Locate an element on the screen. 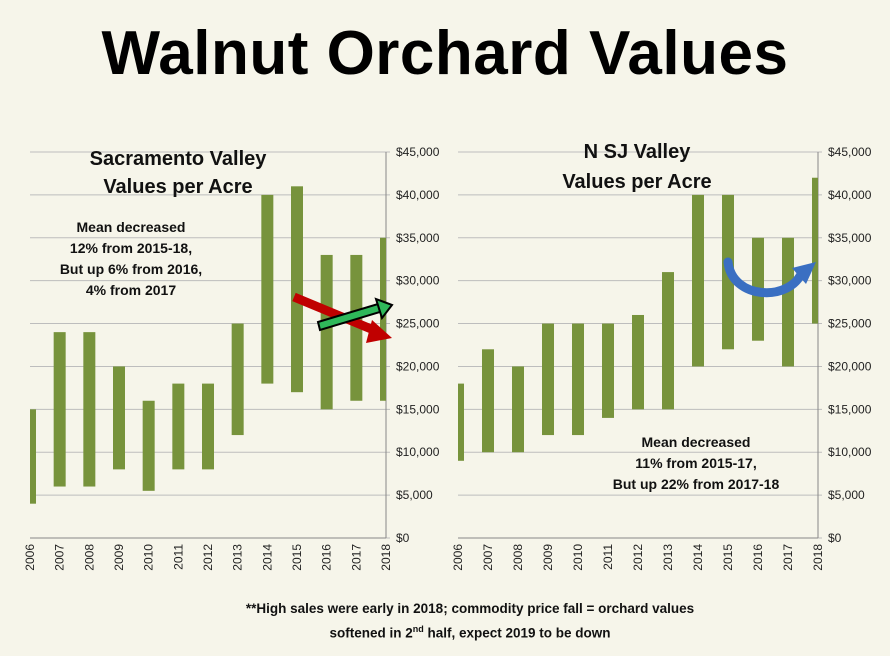 This screenshot has width=890, height=656. green-arrow-head is located at coordinates (384, 309).